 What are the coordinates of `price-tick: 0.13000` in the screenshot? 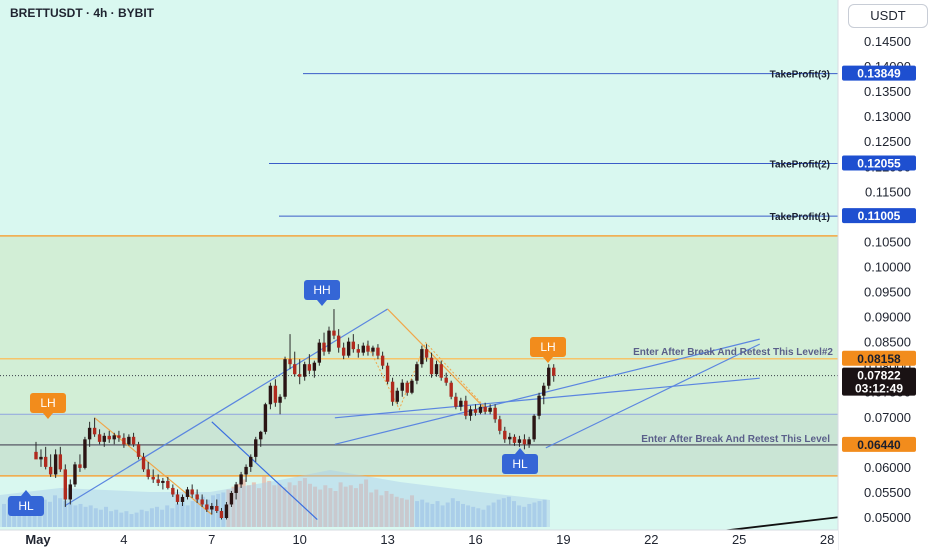 It's located at (887, 116).